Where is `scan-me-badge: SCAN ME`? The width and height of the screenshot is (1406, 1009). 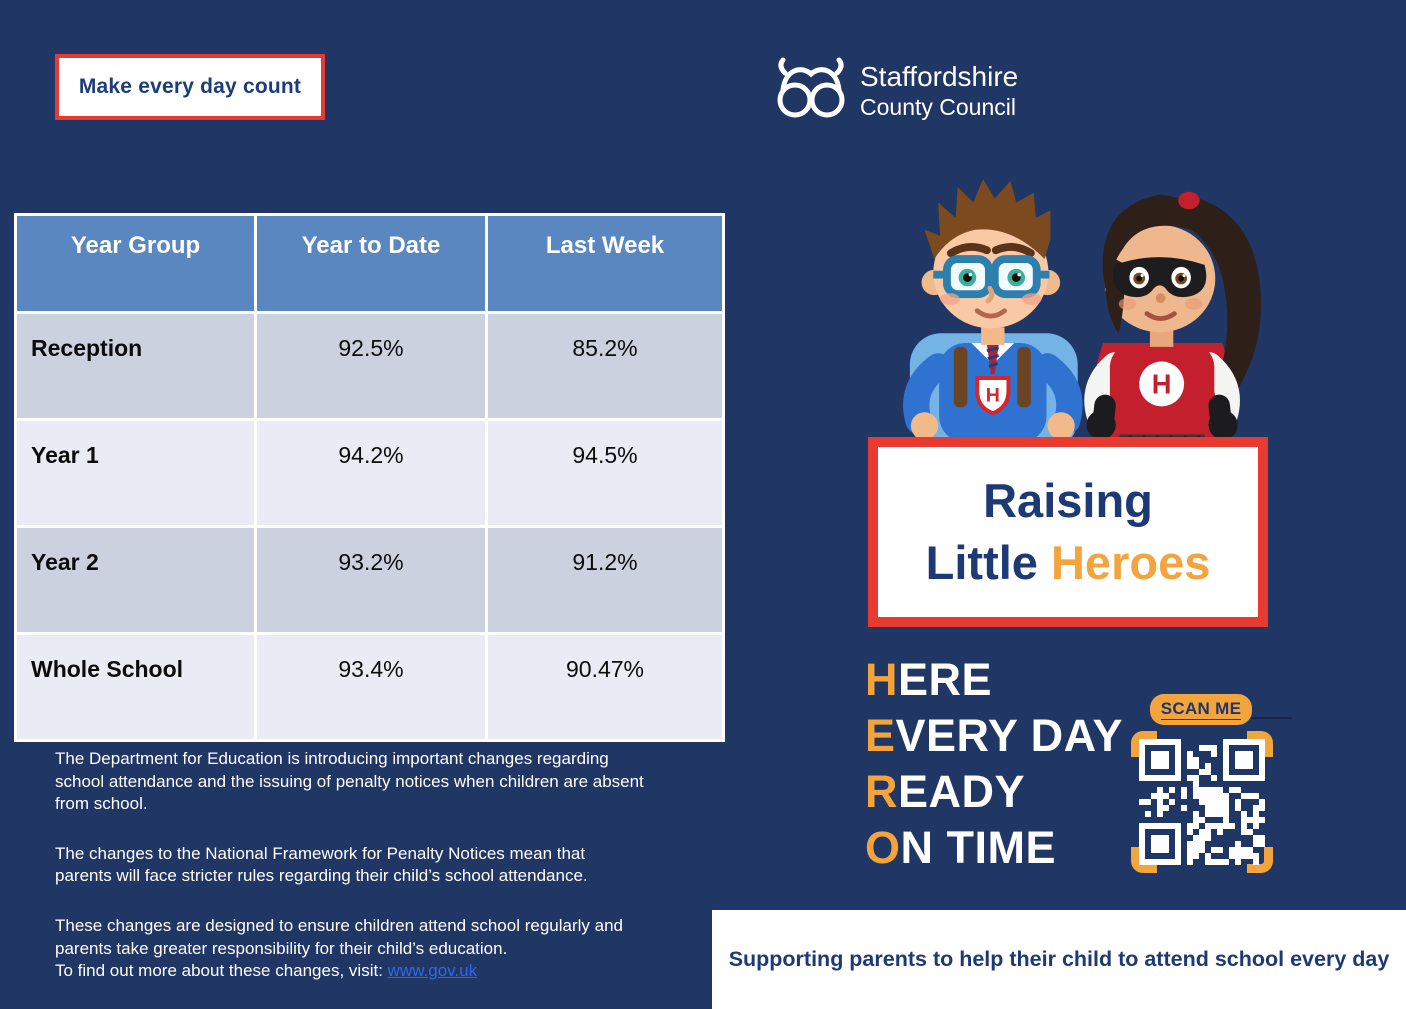 scan-me-badge: SCAN ME is located at coordinates (1201, 709).